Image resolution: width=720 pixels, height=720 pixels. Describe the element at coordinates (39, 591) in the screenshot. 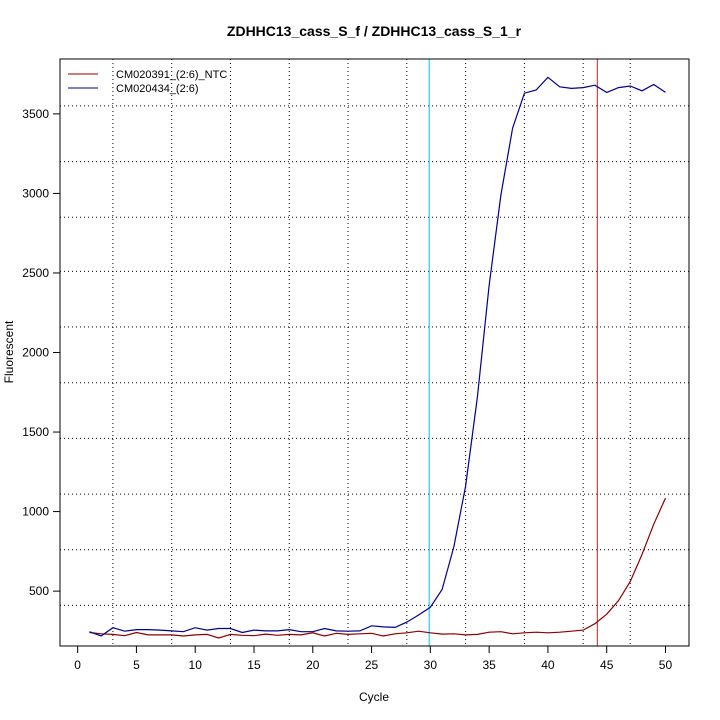

I see `y-tick-label: 500` at that location.